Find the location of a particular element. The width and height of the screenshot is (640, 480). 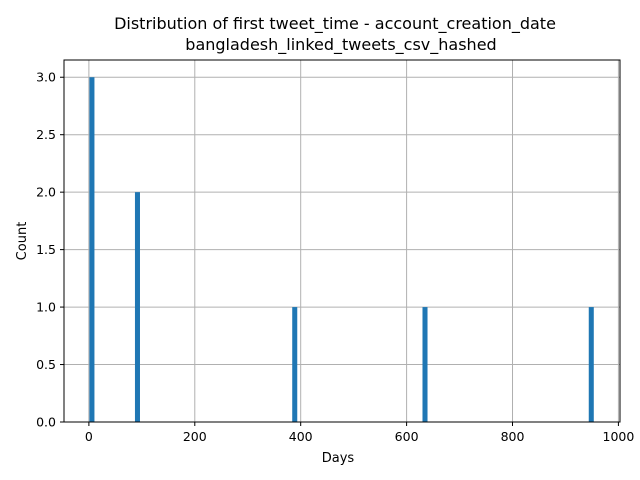

x-tick-label: 600 is located at coordinates (407, 436).